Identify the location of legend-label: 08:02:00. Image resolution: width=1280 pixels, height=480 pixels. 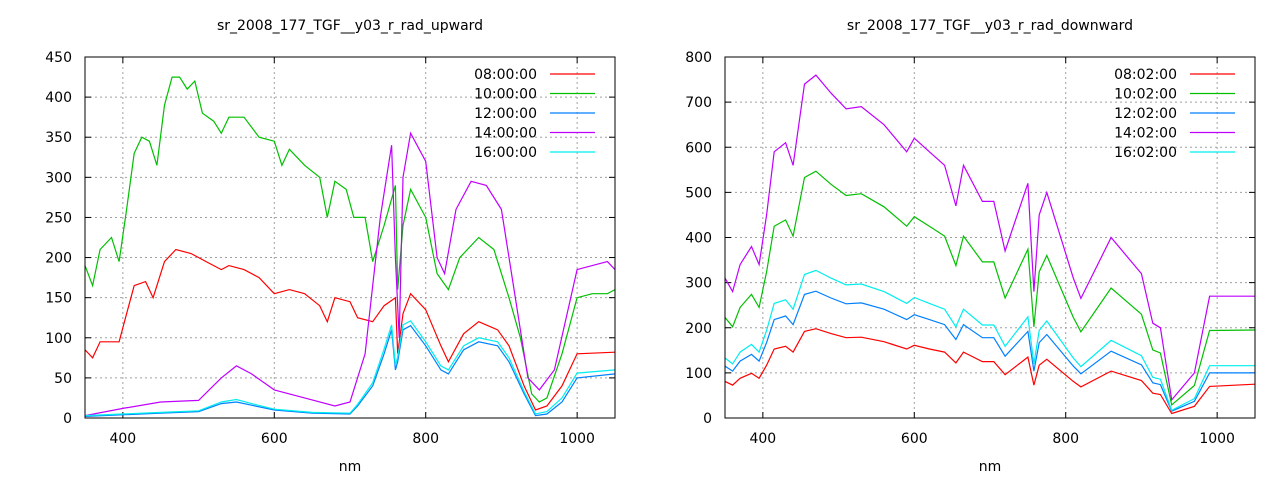
(1145, 75).